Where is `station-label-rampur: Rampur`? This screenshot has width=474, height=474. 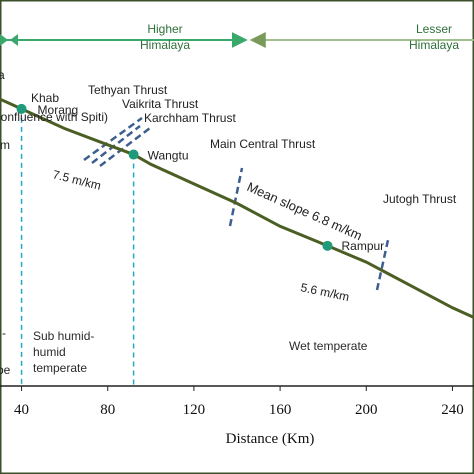 station-label-rampur: Rampur is located at coordinates (362, 246).